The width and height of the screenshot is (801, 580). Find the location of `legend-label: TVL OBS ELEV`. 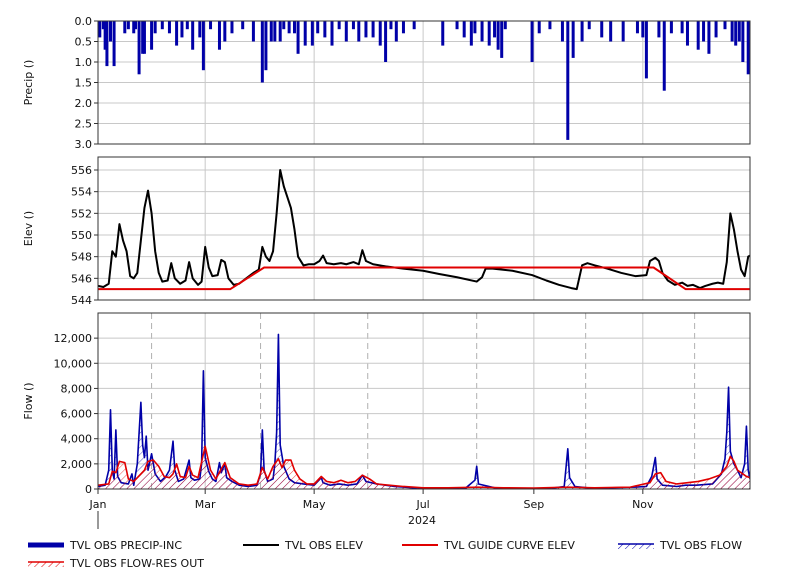

legend-label: TVL OBS ELEV is located at coordinates (323, 545).